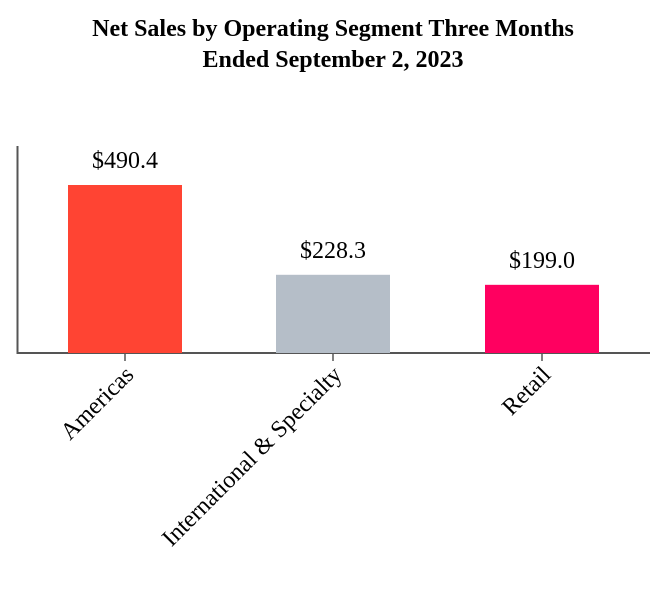 The height and width of the screenshot is (600, 666). Describe the element at coordinates (252, 457) in the screenshot. I see `x-tick-label-international-specialty: International & Specialty` at that location.